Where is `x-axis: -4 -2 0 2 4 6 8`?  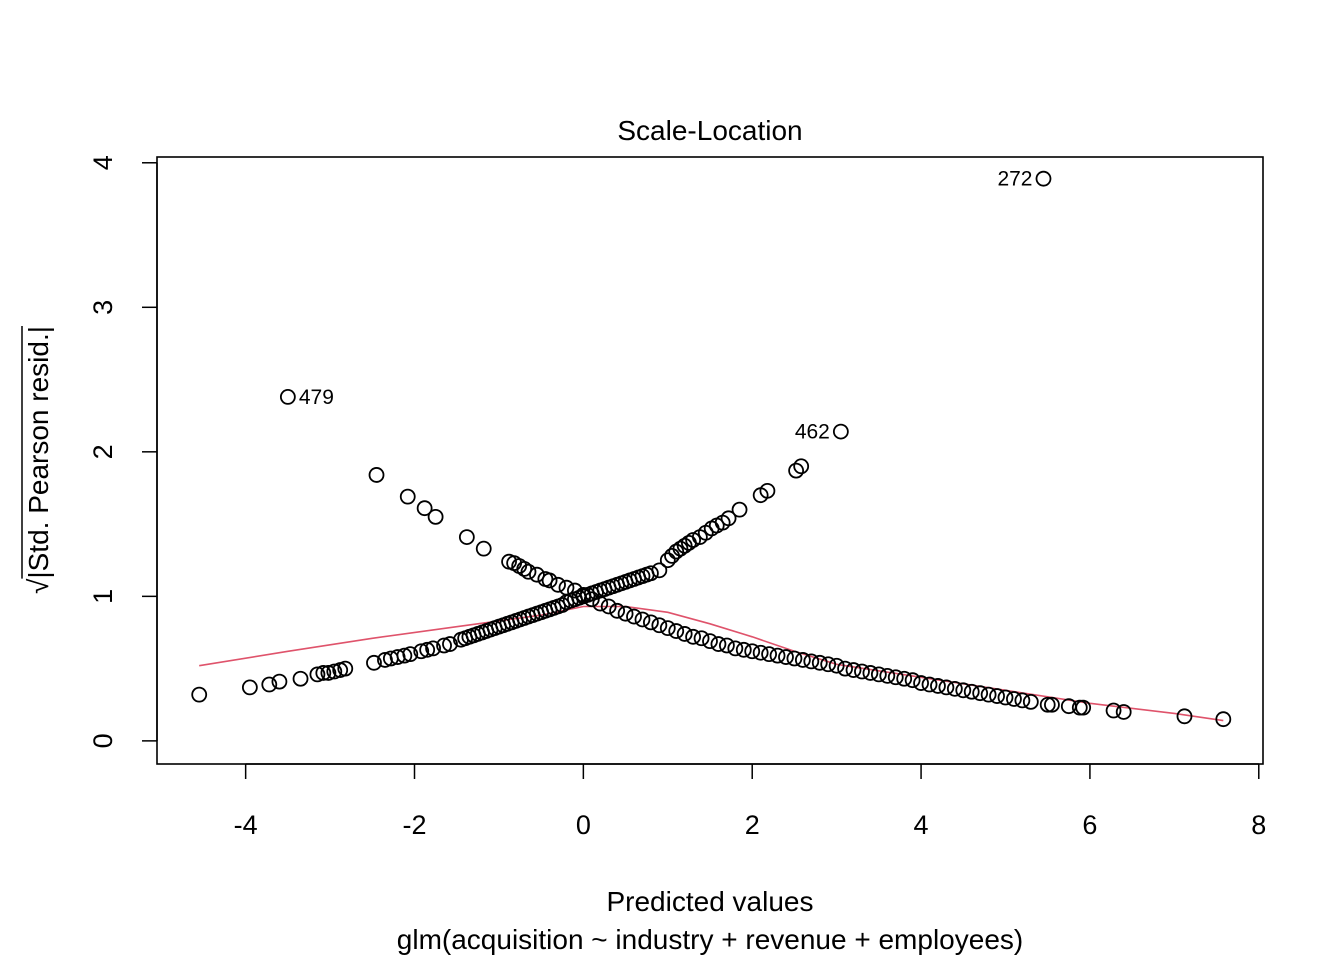
x-axis: -4 -2 0 2 4 6 8 is located at coordinates (750, 801).